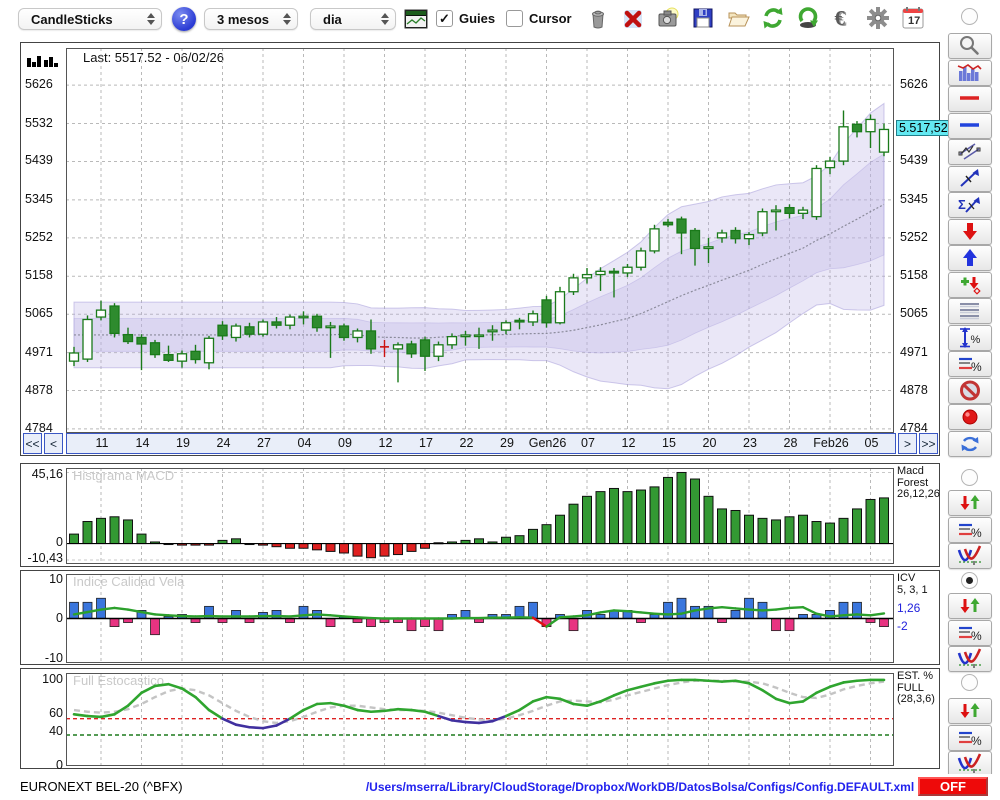  I want to click on levels-button, so click(970, 311).